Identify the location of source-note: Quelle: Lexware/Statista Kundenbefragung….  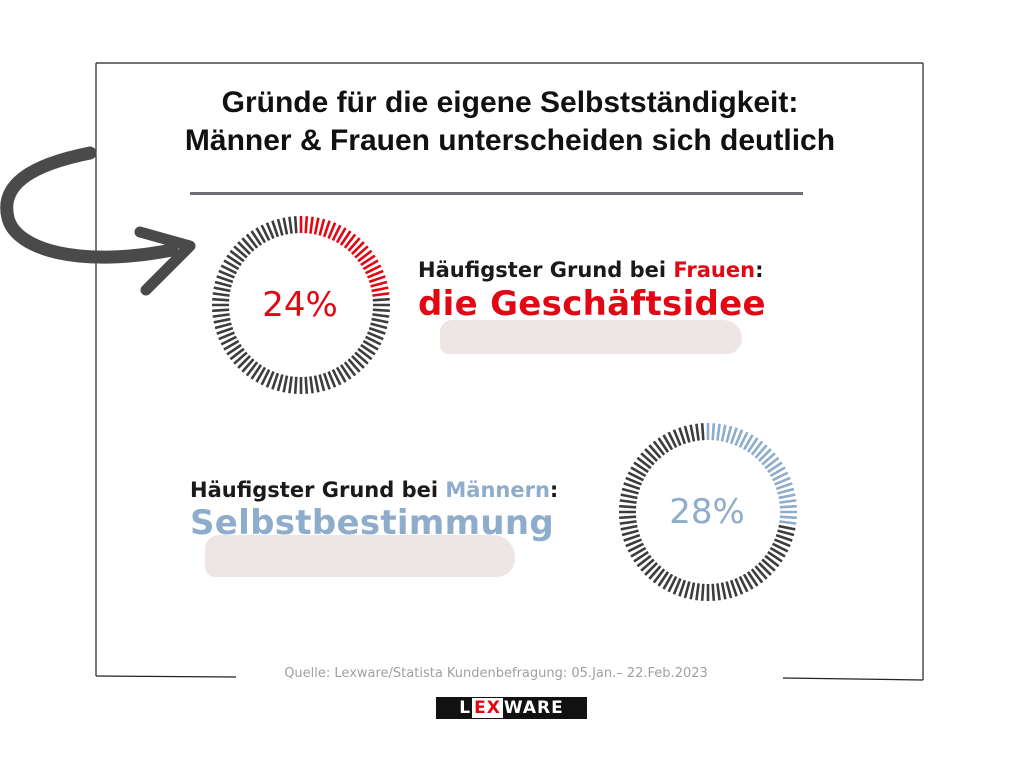
(496, 673).